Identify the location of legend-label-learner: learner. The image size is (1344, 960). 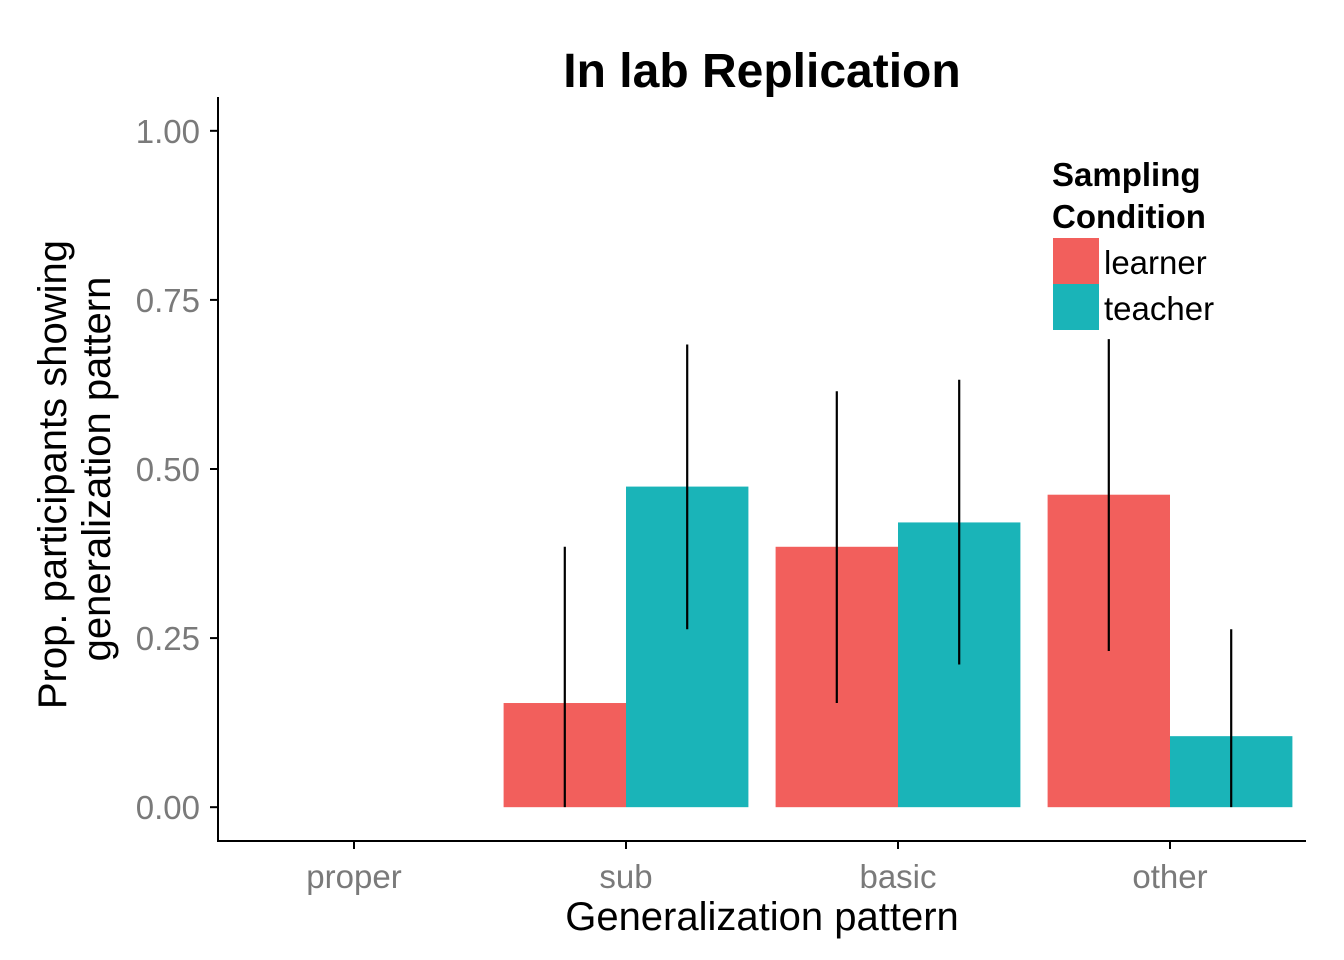
(1155, 262).